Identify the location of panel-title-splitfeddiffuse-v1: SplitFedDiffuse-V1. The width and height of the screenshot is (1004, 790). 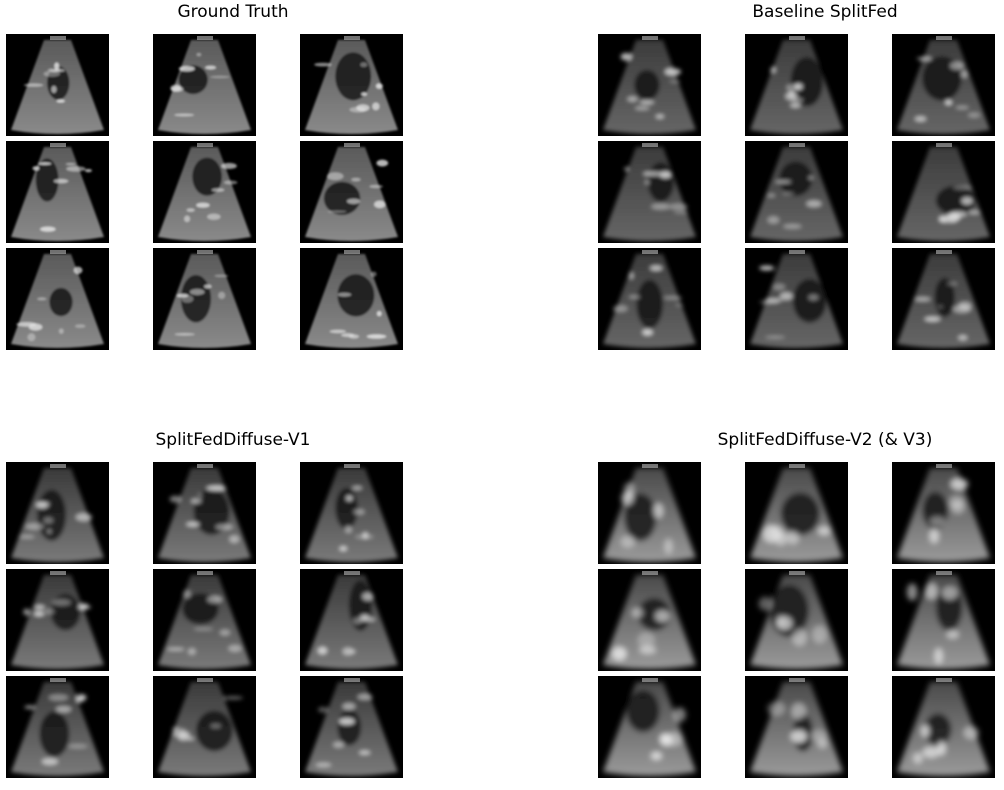
(233, 440).